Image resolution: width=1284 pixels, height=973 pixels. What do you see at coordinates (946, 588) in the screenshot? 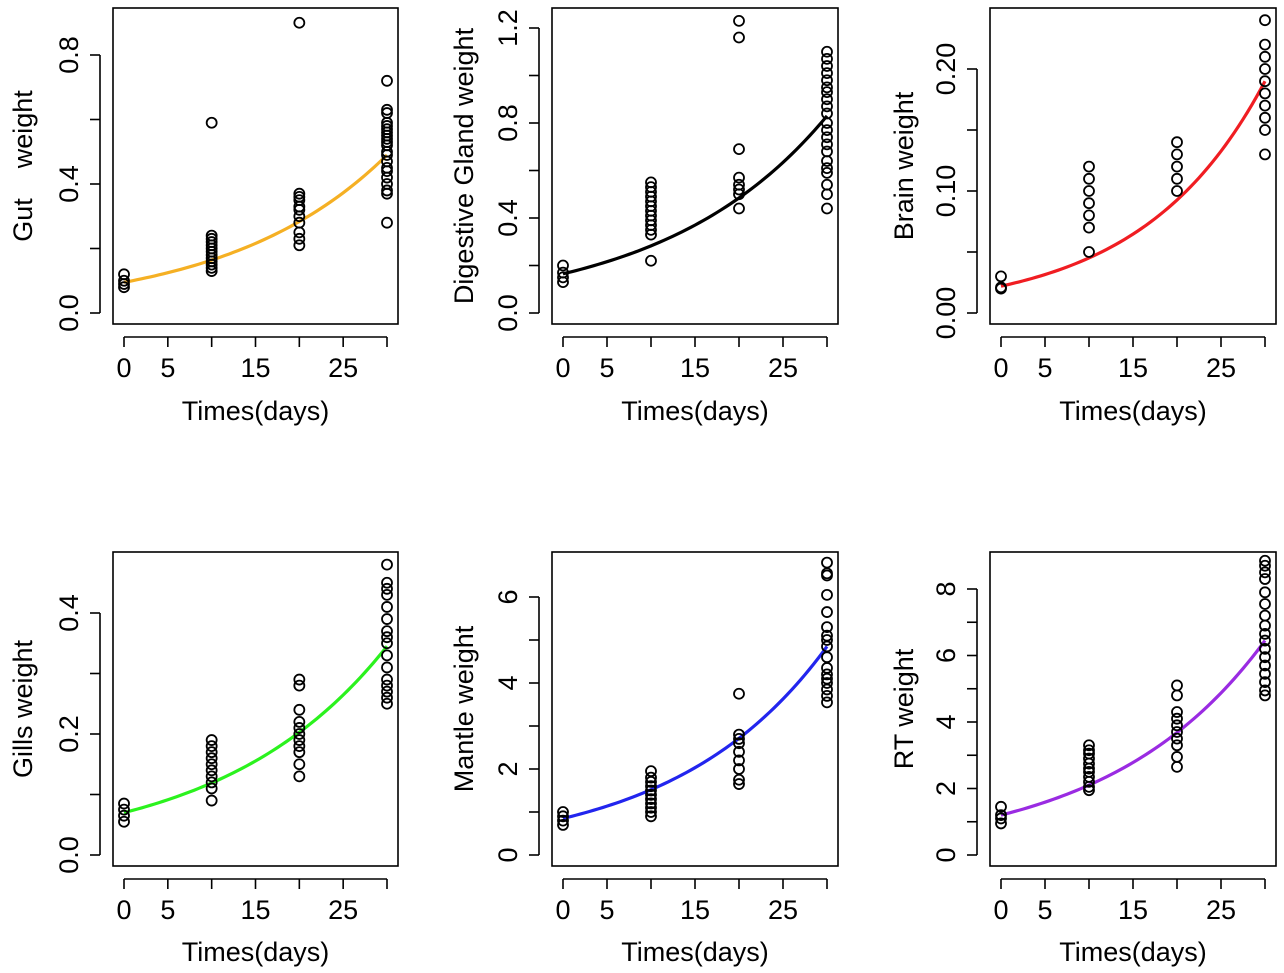
I see `y-tick-label: 8` at bounding box center [946, 588].